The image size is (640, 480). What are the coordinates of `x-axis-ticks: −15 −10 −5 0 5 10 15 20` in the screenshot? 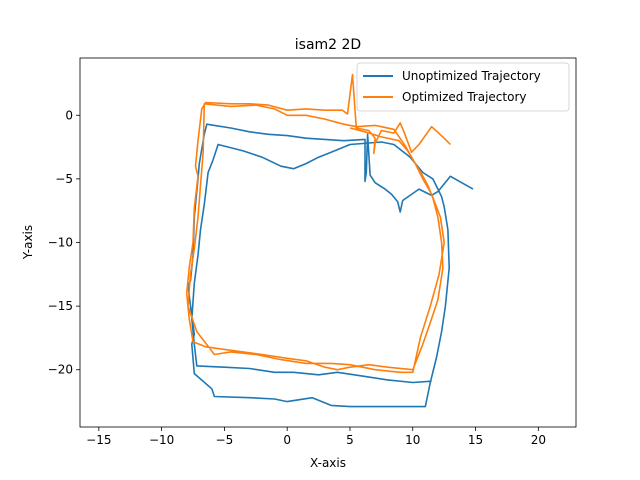 It's located at (316, 437).